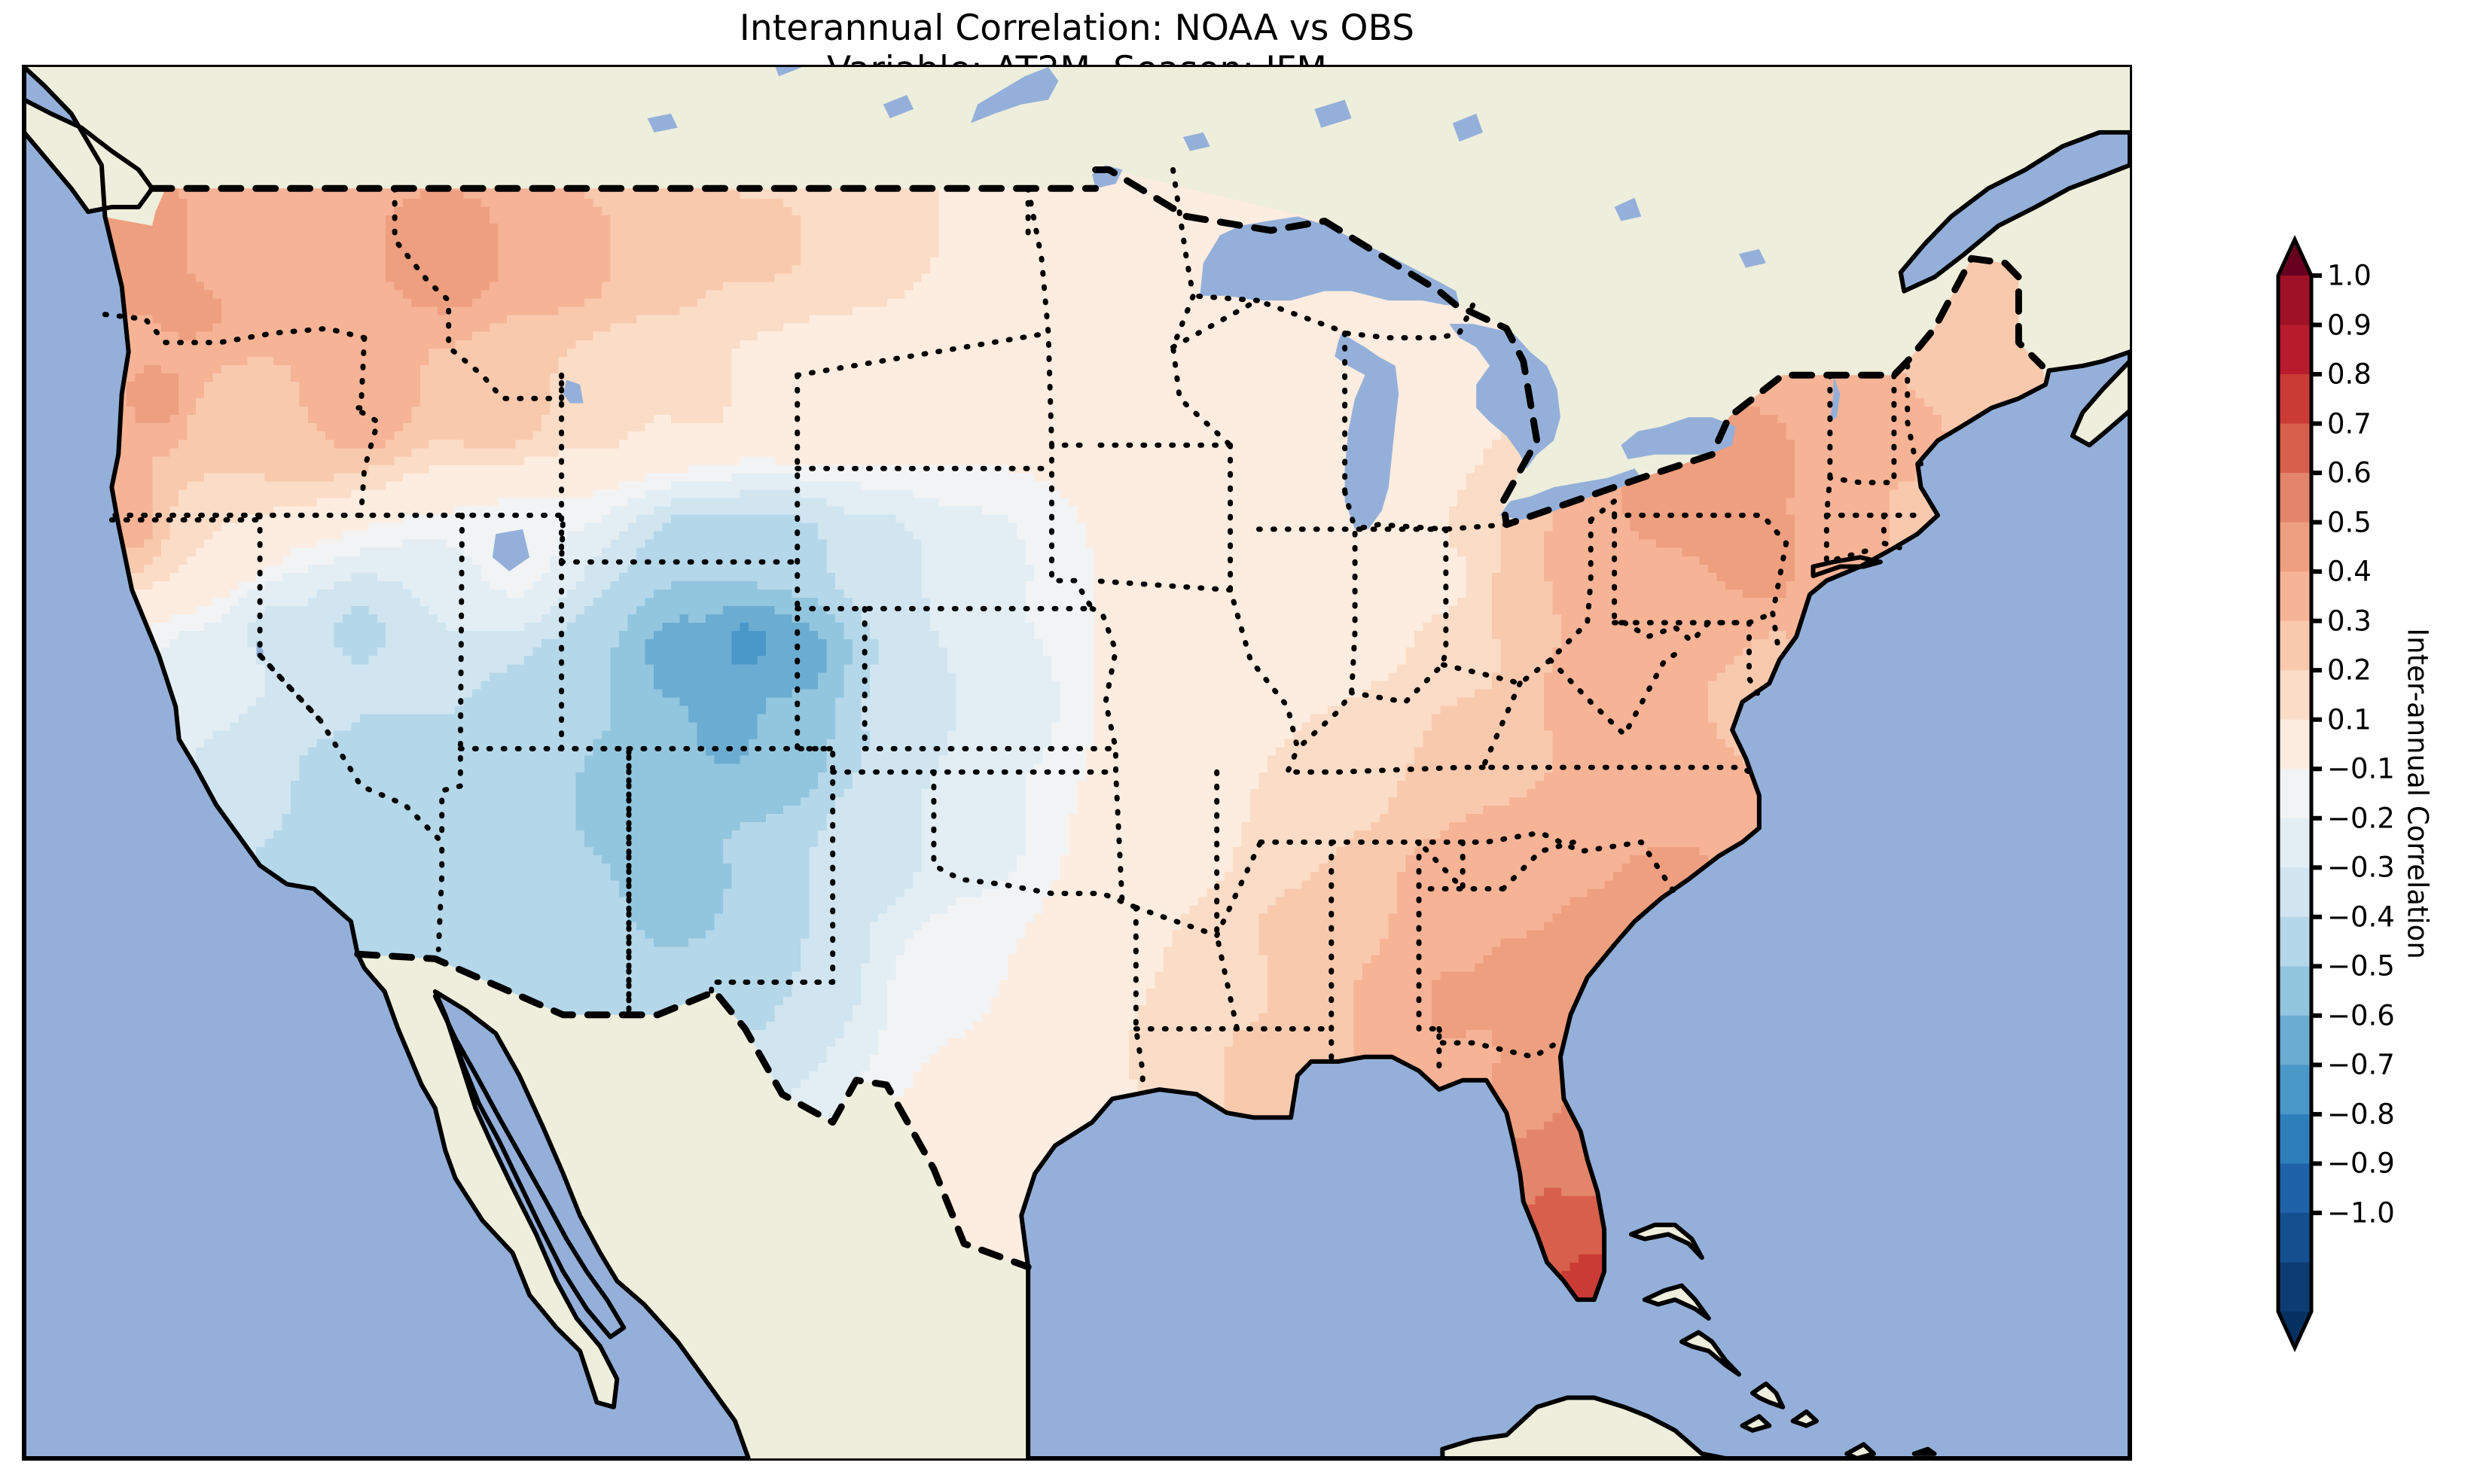 This screenshot has width=2474, height=1484. Describe the element at coordinates (2361, 966) in the screenshot. I see `colorbar-tick-label: −0.5` at that location.